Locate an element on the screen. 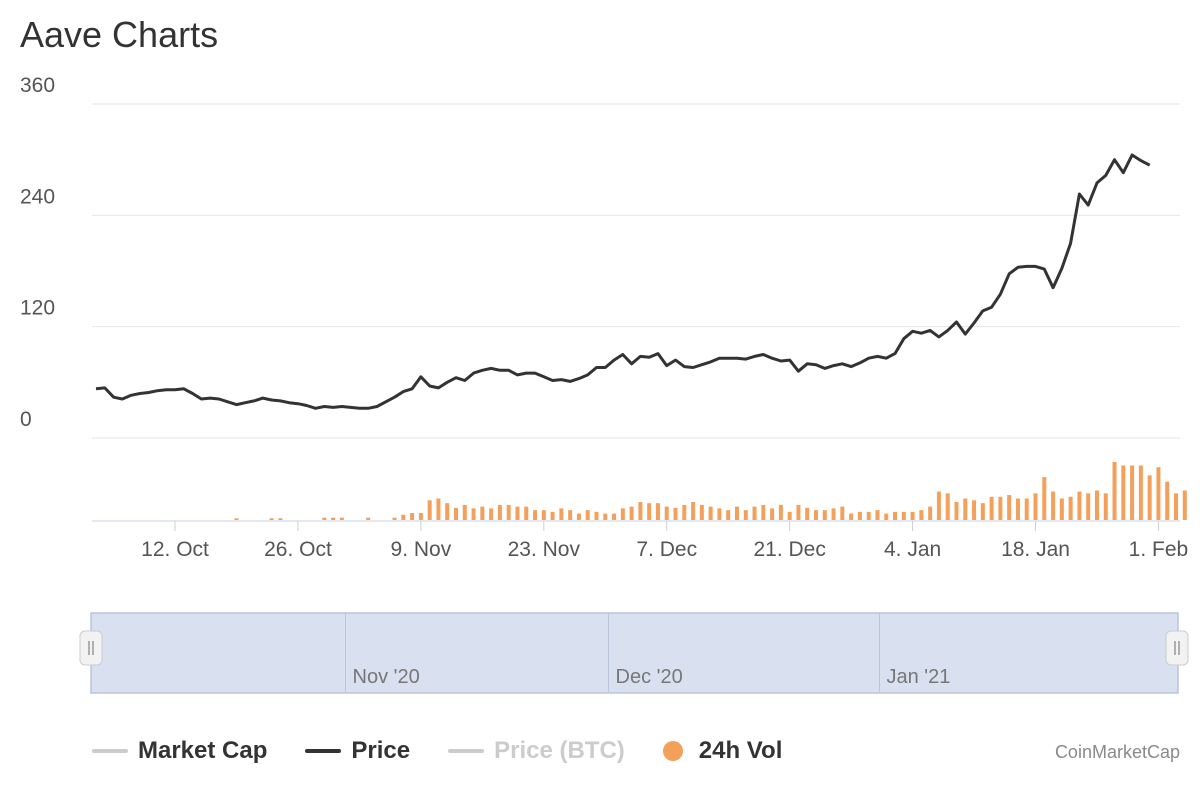 Image resolution: width=1200 pixels, height=800 pixels. x-tick-label: 18. Jan is located at coordinates (1035, 549).